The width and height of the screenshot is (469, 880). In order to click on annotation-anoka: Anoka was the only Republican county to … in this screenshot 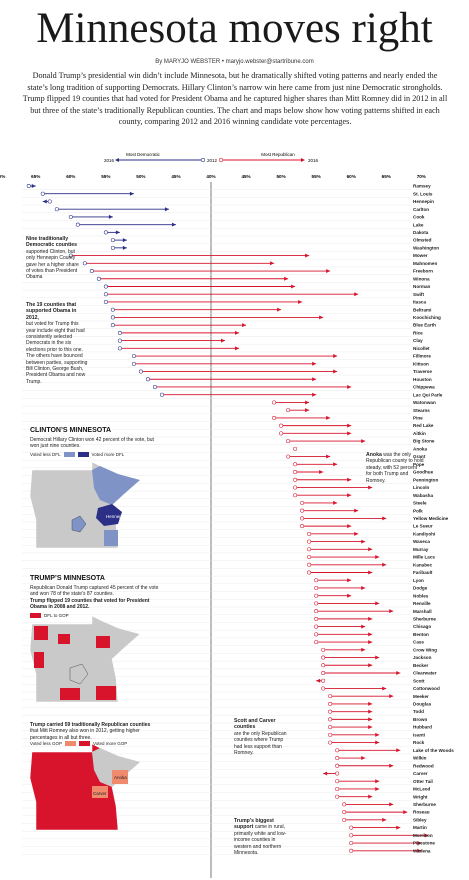, I will do `click(395, 468)`.